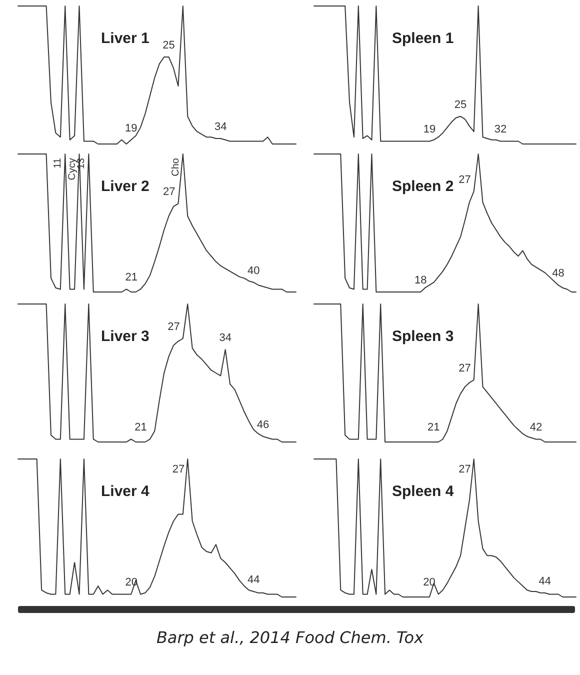 The image size is (580, 675). Describe the element at coordinates (420, 280) in the screenshot. I see `annotation: 18` at that location.